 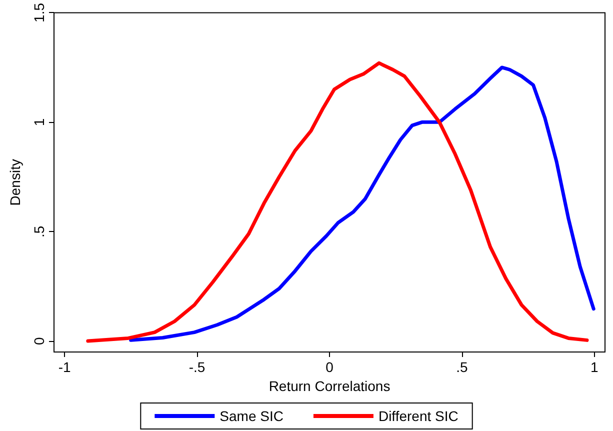 I want to click on legend-label: Same SIC, so click(x=252, y=416).